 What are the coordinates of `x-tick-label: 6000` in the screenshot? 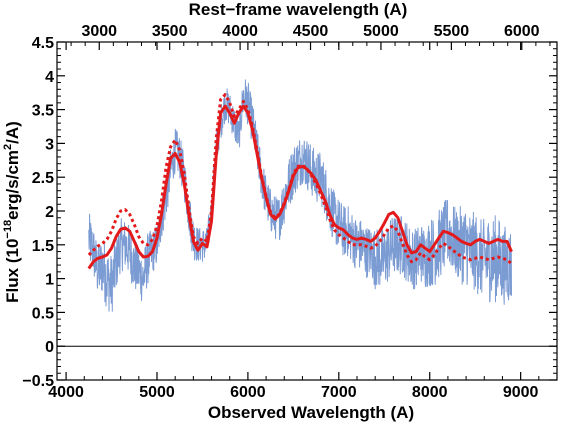 It's located at (248, 392).